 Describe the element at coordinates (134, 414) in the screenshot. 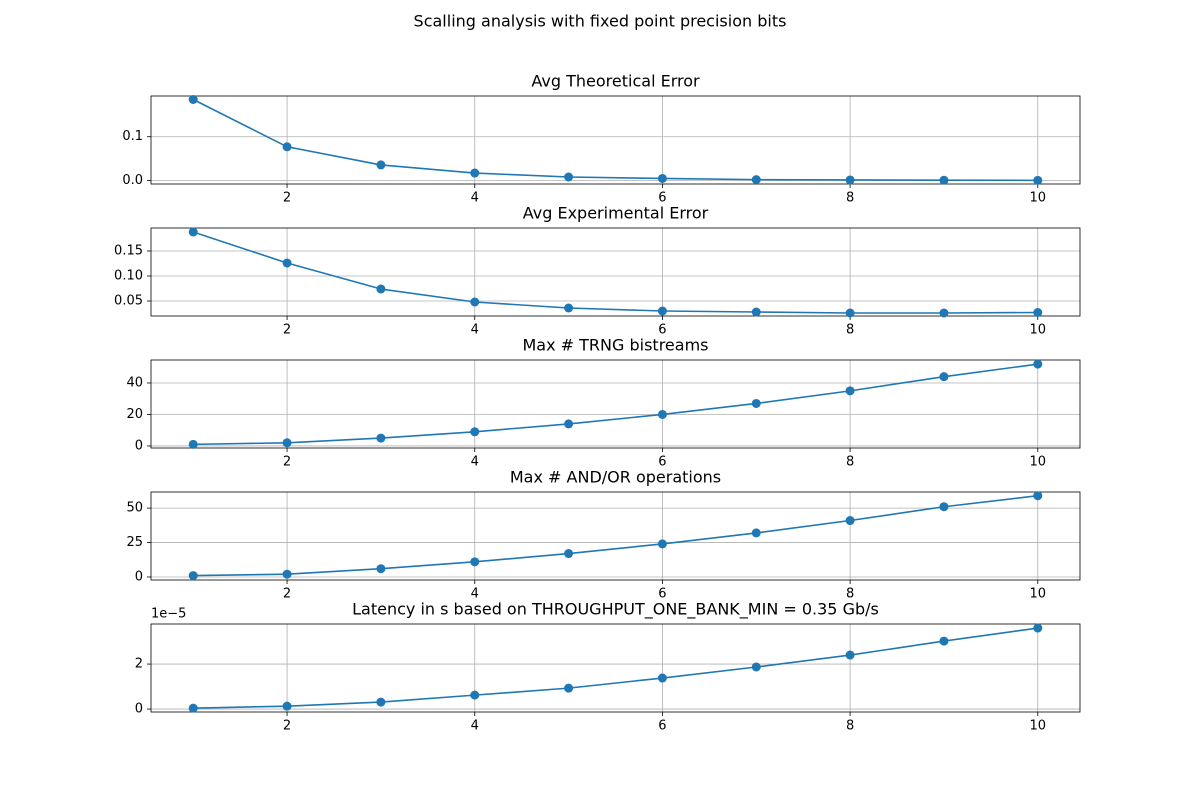

I see `y-tick-label: 20` at that location.